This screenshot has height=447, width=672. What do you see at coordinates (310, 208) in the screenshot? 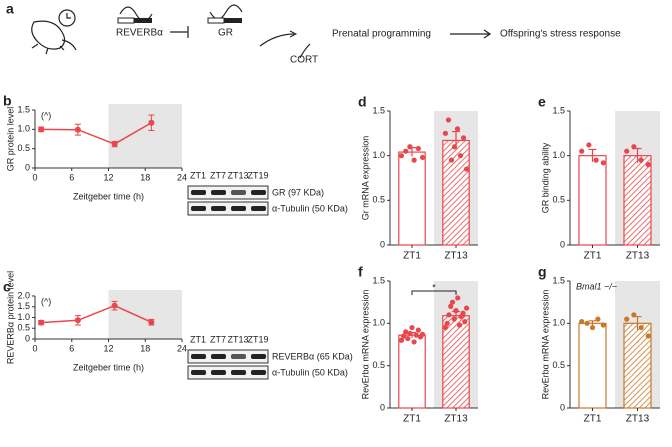
I see `band-label: α-Tubulin (50 KDa)` at bounding box center [310, 208].